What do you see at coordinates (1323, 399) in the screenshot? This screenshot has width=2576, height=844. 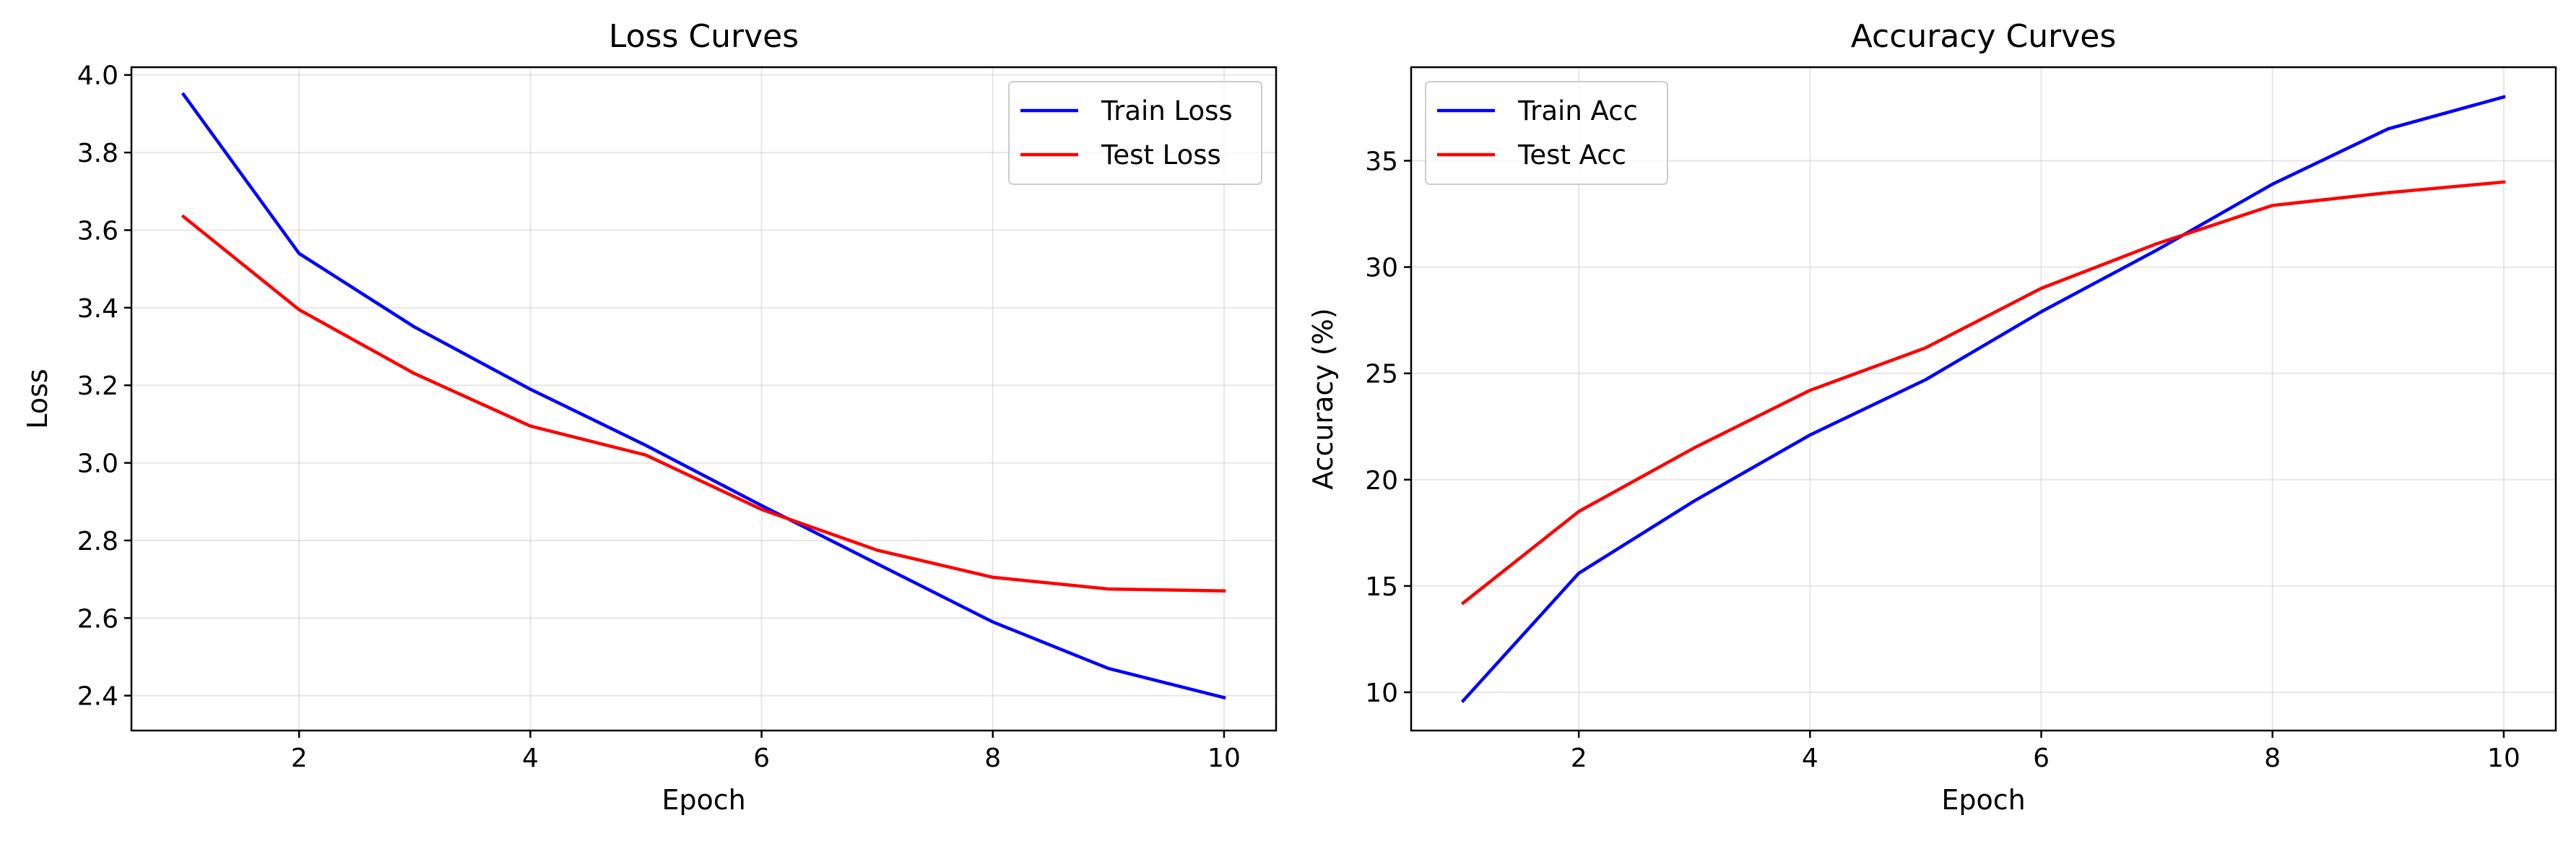 I see `accuracy-y-axis-label: Accuracy (%)` at bounding box center [1323, 399].